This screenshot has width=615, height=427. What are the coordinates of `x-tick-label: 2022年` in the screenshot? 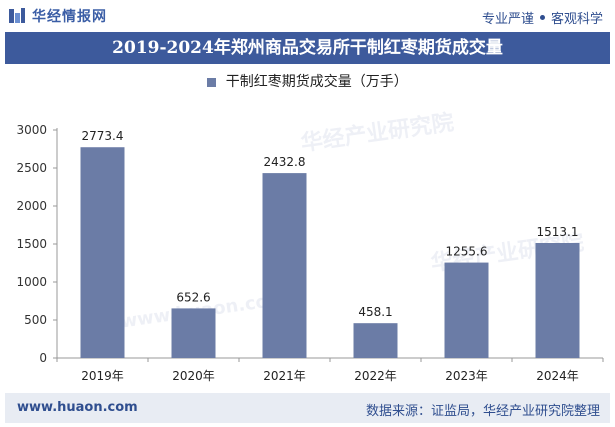 It's located at (375, 376).